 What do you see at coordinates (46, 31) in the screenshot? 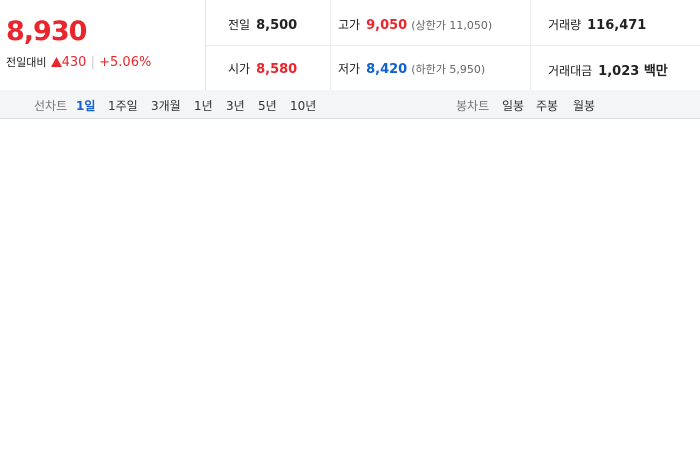
I see `current-price: 8,930` at bounding box center [46, 31].